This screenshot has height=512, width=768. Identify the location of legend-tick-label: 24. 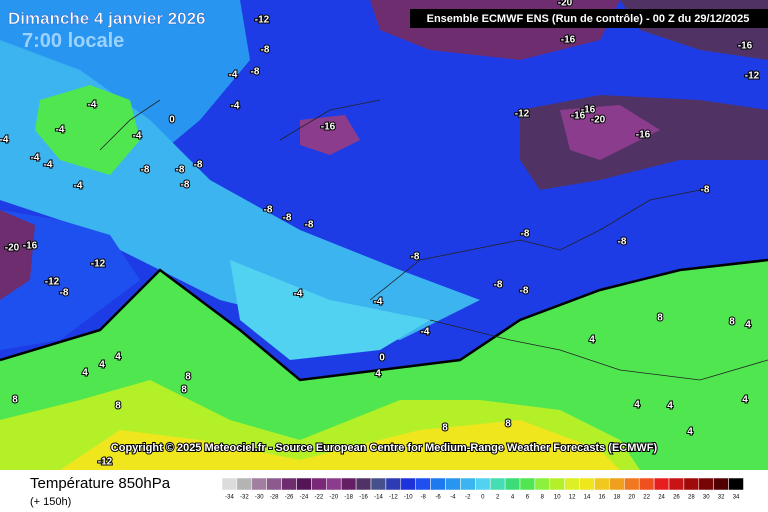
(661, 498).